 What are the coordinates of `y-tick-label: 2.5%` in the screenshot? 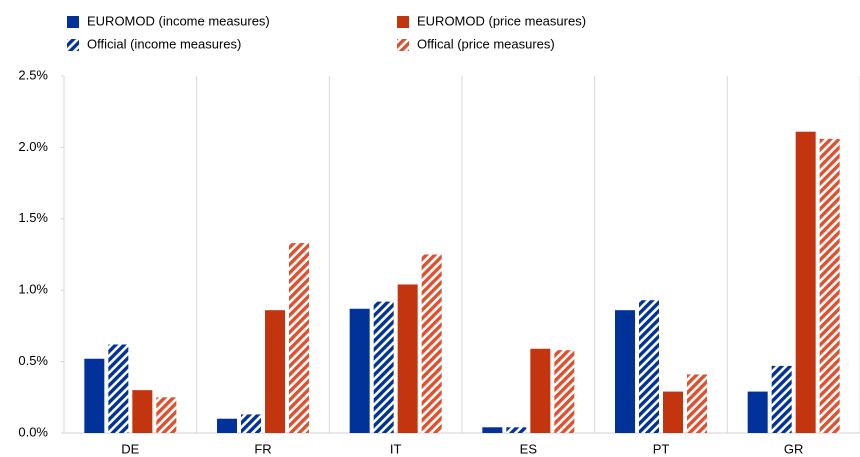 It's located at (33, 74).